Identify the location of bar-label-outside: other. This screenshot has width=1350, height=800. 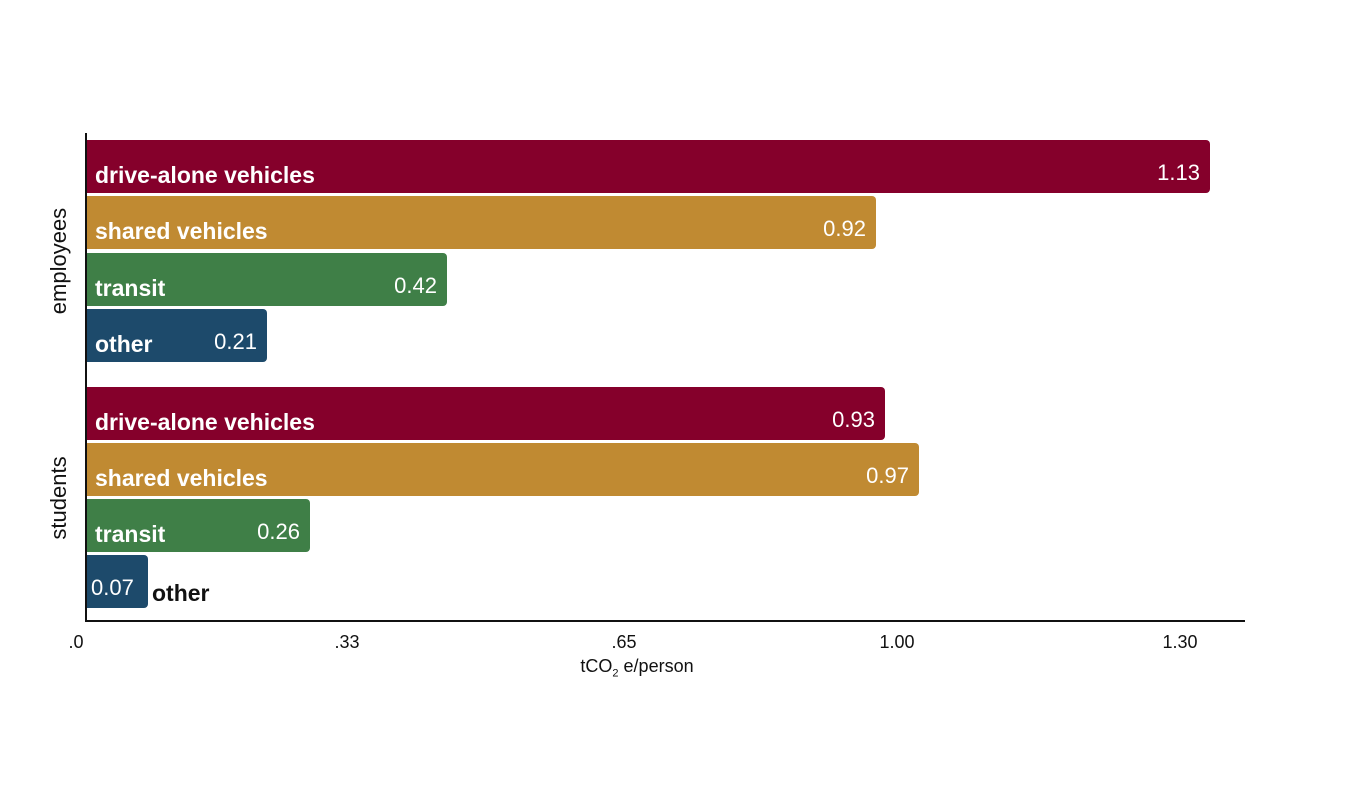
(181, 593).